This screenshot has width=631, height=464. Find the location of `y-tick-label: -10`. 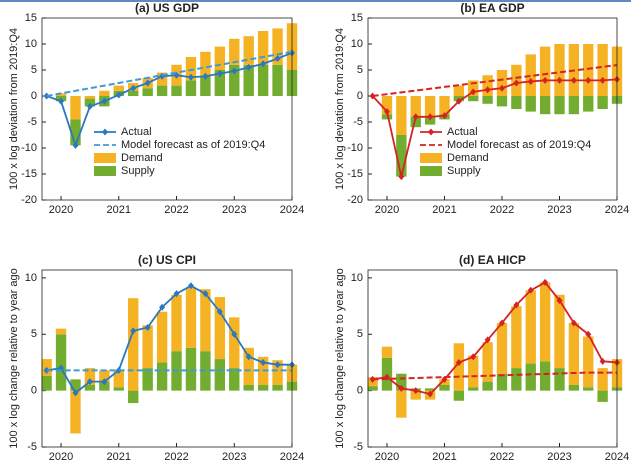

y-tick-label: -10 is located at coordinates (355, 148).